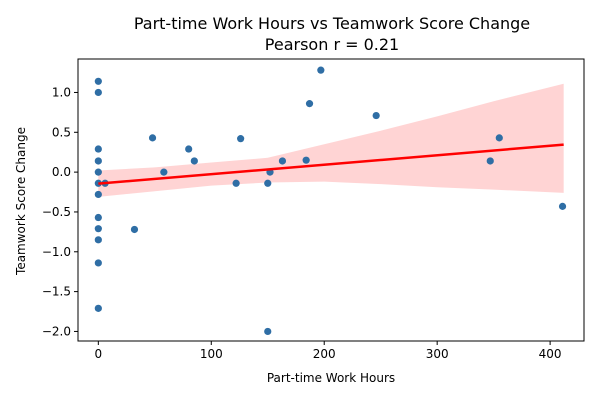 The height and width of the screenshot is (400, 600). I want to click on regression-line-layer, so click(331, 164).